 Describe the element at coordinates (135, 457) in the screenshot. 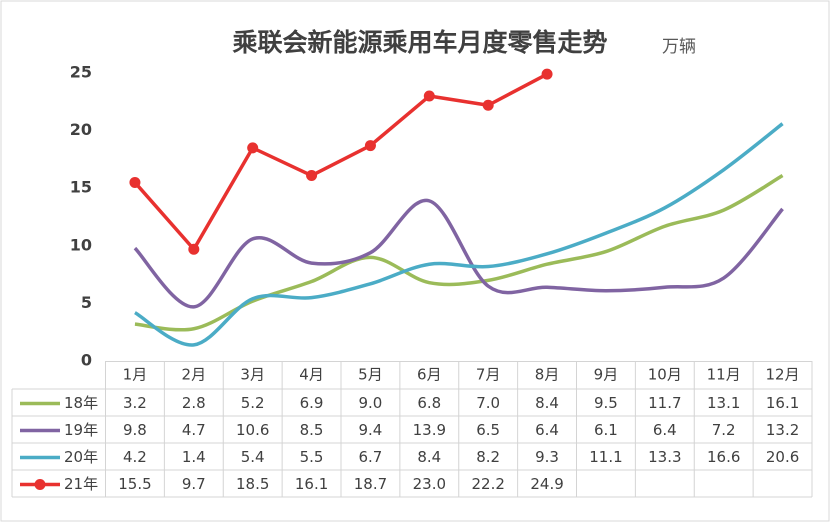

I see `table-value: 4.2` at that location.